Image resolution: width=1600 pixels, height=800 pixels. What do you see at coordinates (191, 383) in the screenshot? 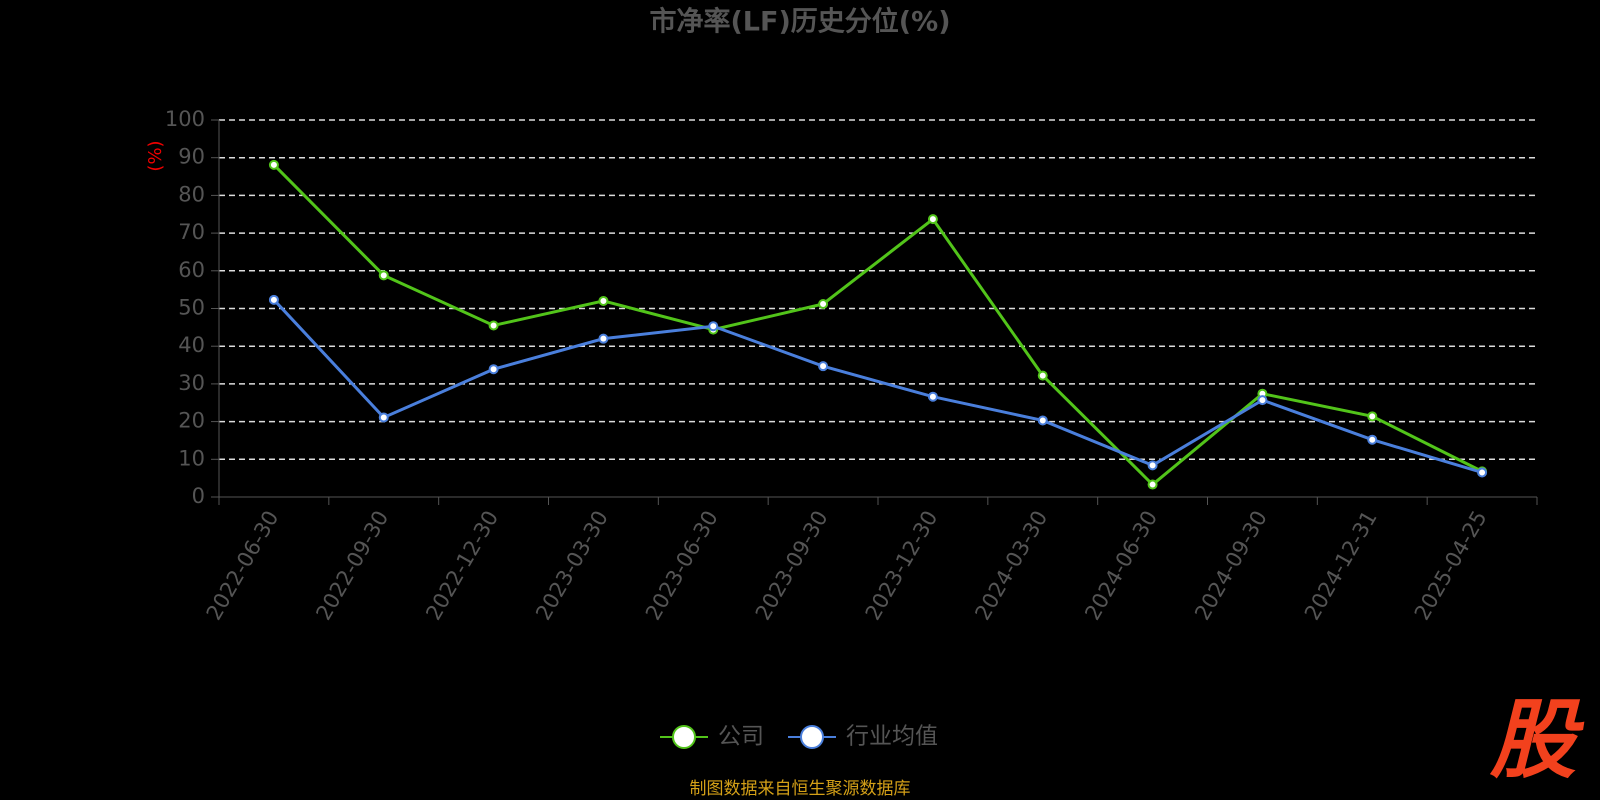
I see `y-tick-label: 30` at bounding box center [191, 383].